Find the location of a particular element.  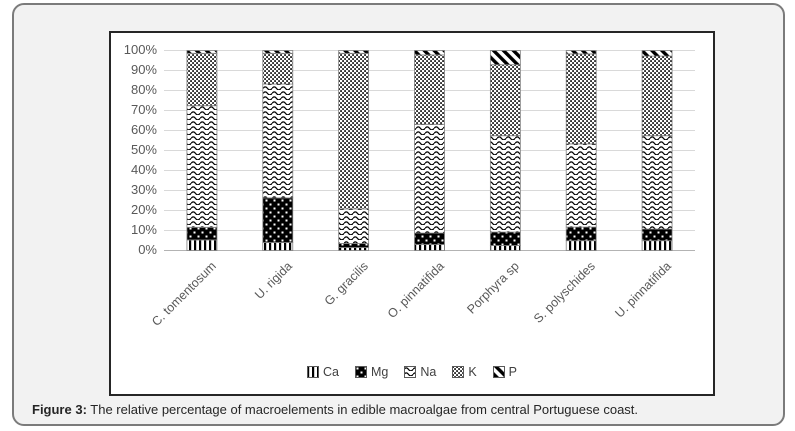

legend-item-K: K is located at coordinates (464, 372).